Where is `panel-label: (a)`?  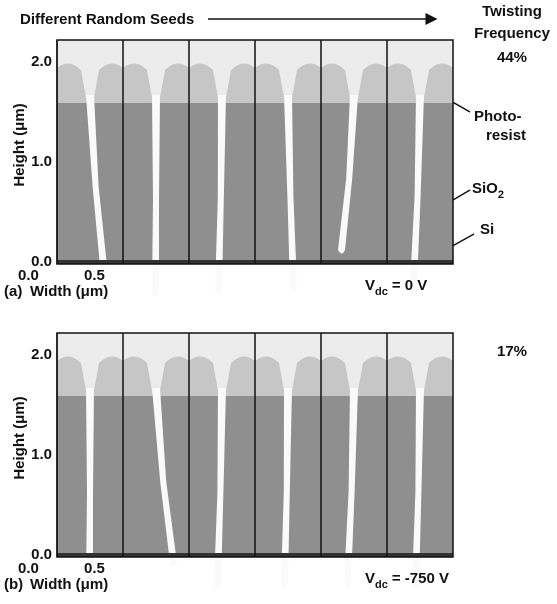
panel-label: (a) is located at coordinates (13, 291).